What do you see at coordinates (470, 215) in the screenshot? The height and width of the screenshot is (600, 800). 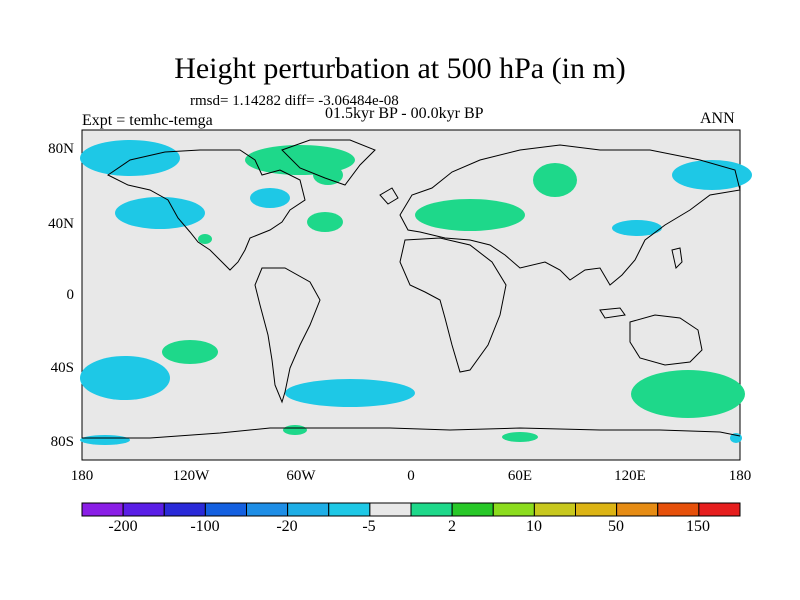 I see `anomaly-europe` at bounding box center [470, 215].